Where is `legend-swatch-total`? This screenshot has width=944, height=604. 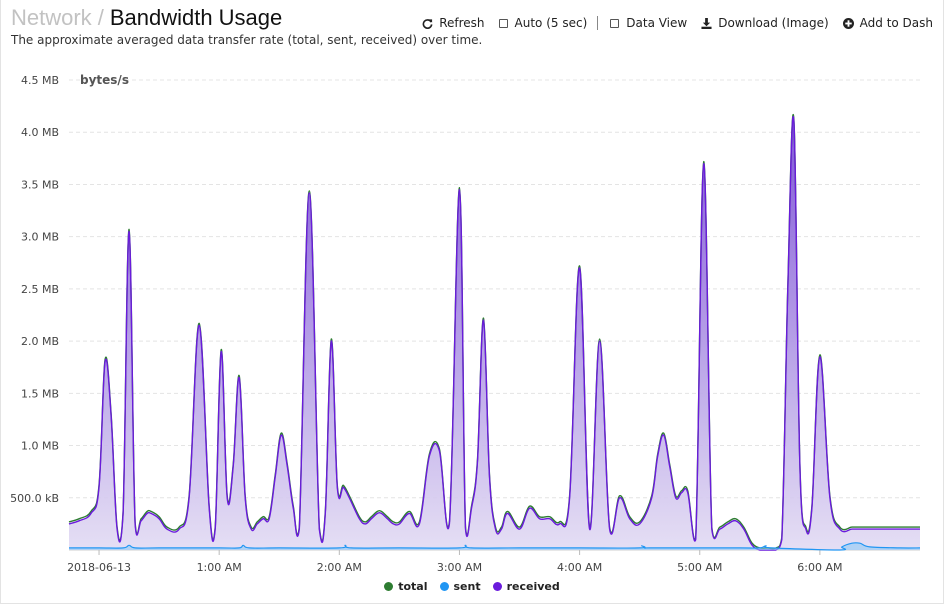
legend-swatch-total is located at coordinates (389, 586).